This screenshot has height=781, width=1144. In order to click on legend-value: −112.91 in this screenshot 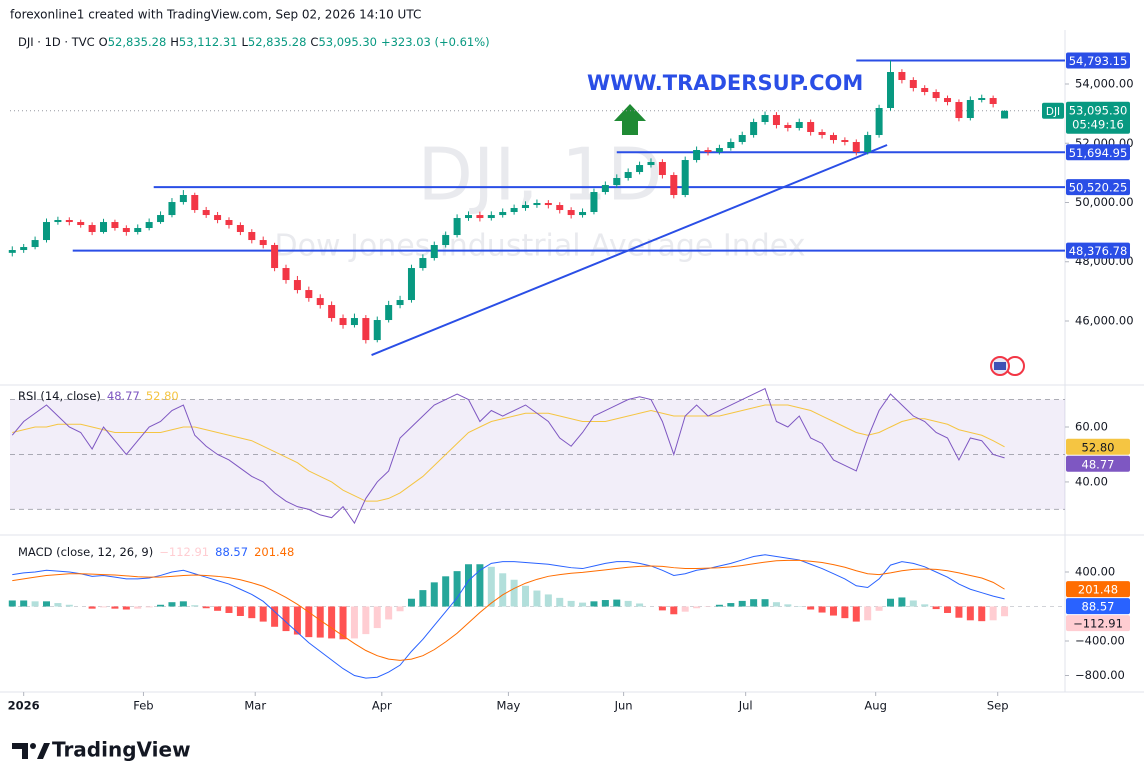, I will do `click(184, 552)`.